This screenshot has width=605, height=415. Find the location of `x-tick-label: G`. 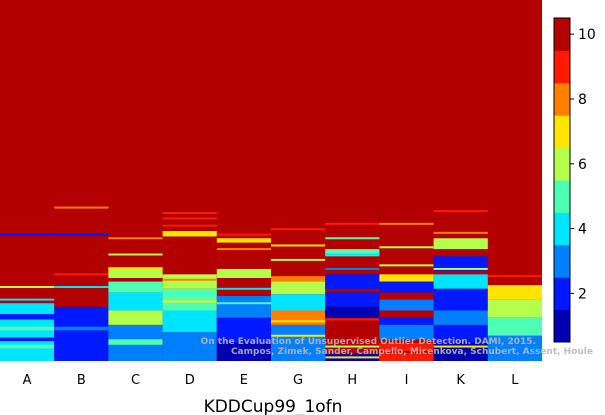

x-tick-label: G is located at coordinates (298, 380).